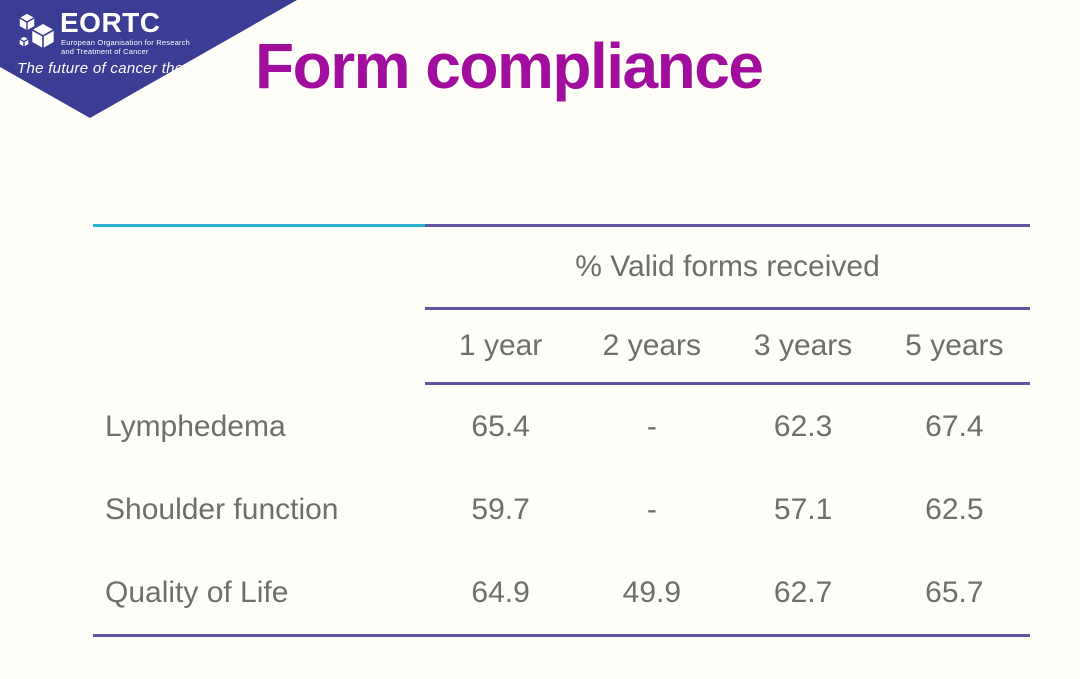 This screenshot has height=679, width=1080. What do you see at coordinates (259, 347) in the screenshot?
I see `table-header-spacer` at bounding box center [259, 347].